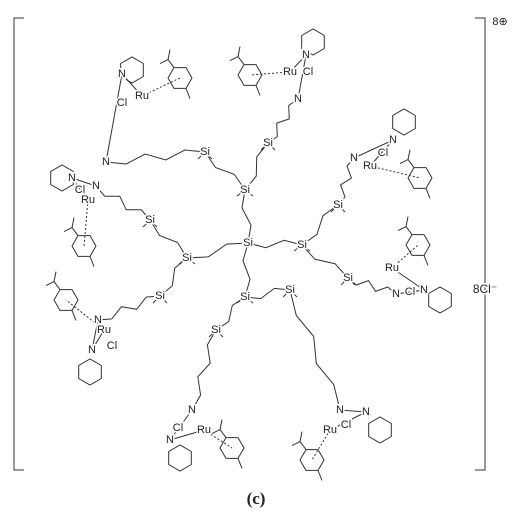 The height and width of the screenshot is (523, 512). Describe the element at coordinates (256, 498) in the screenshot. I see `caption: (c)` at that location.